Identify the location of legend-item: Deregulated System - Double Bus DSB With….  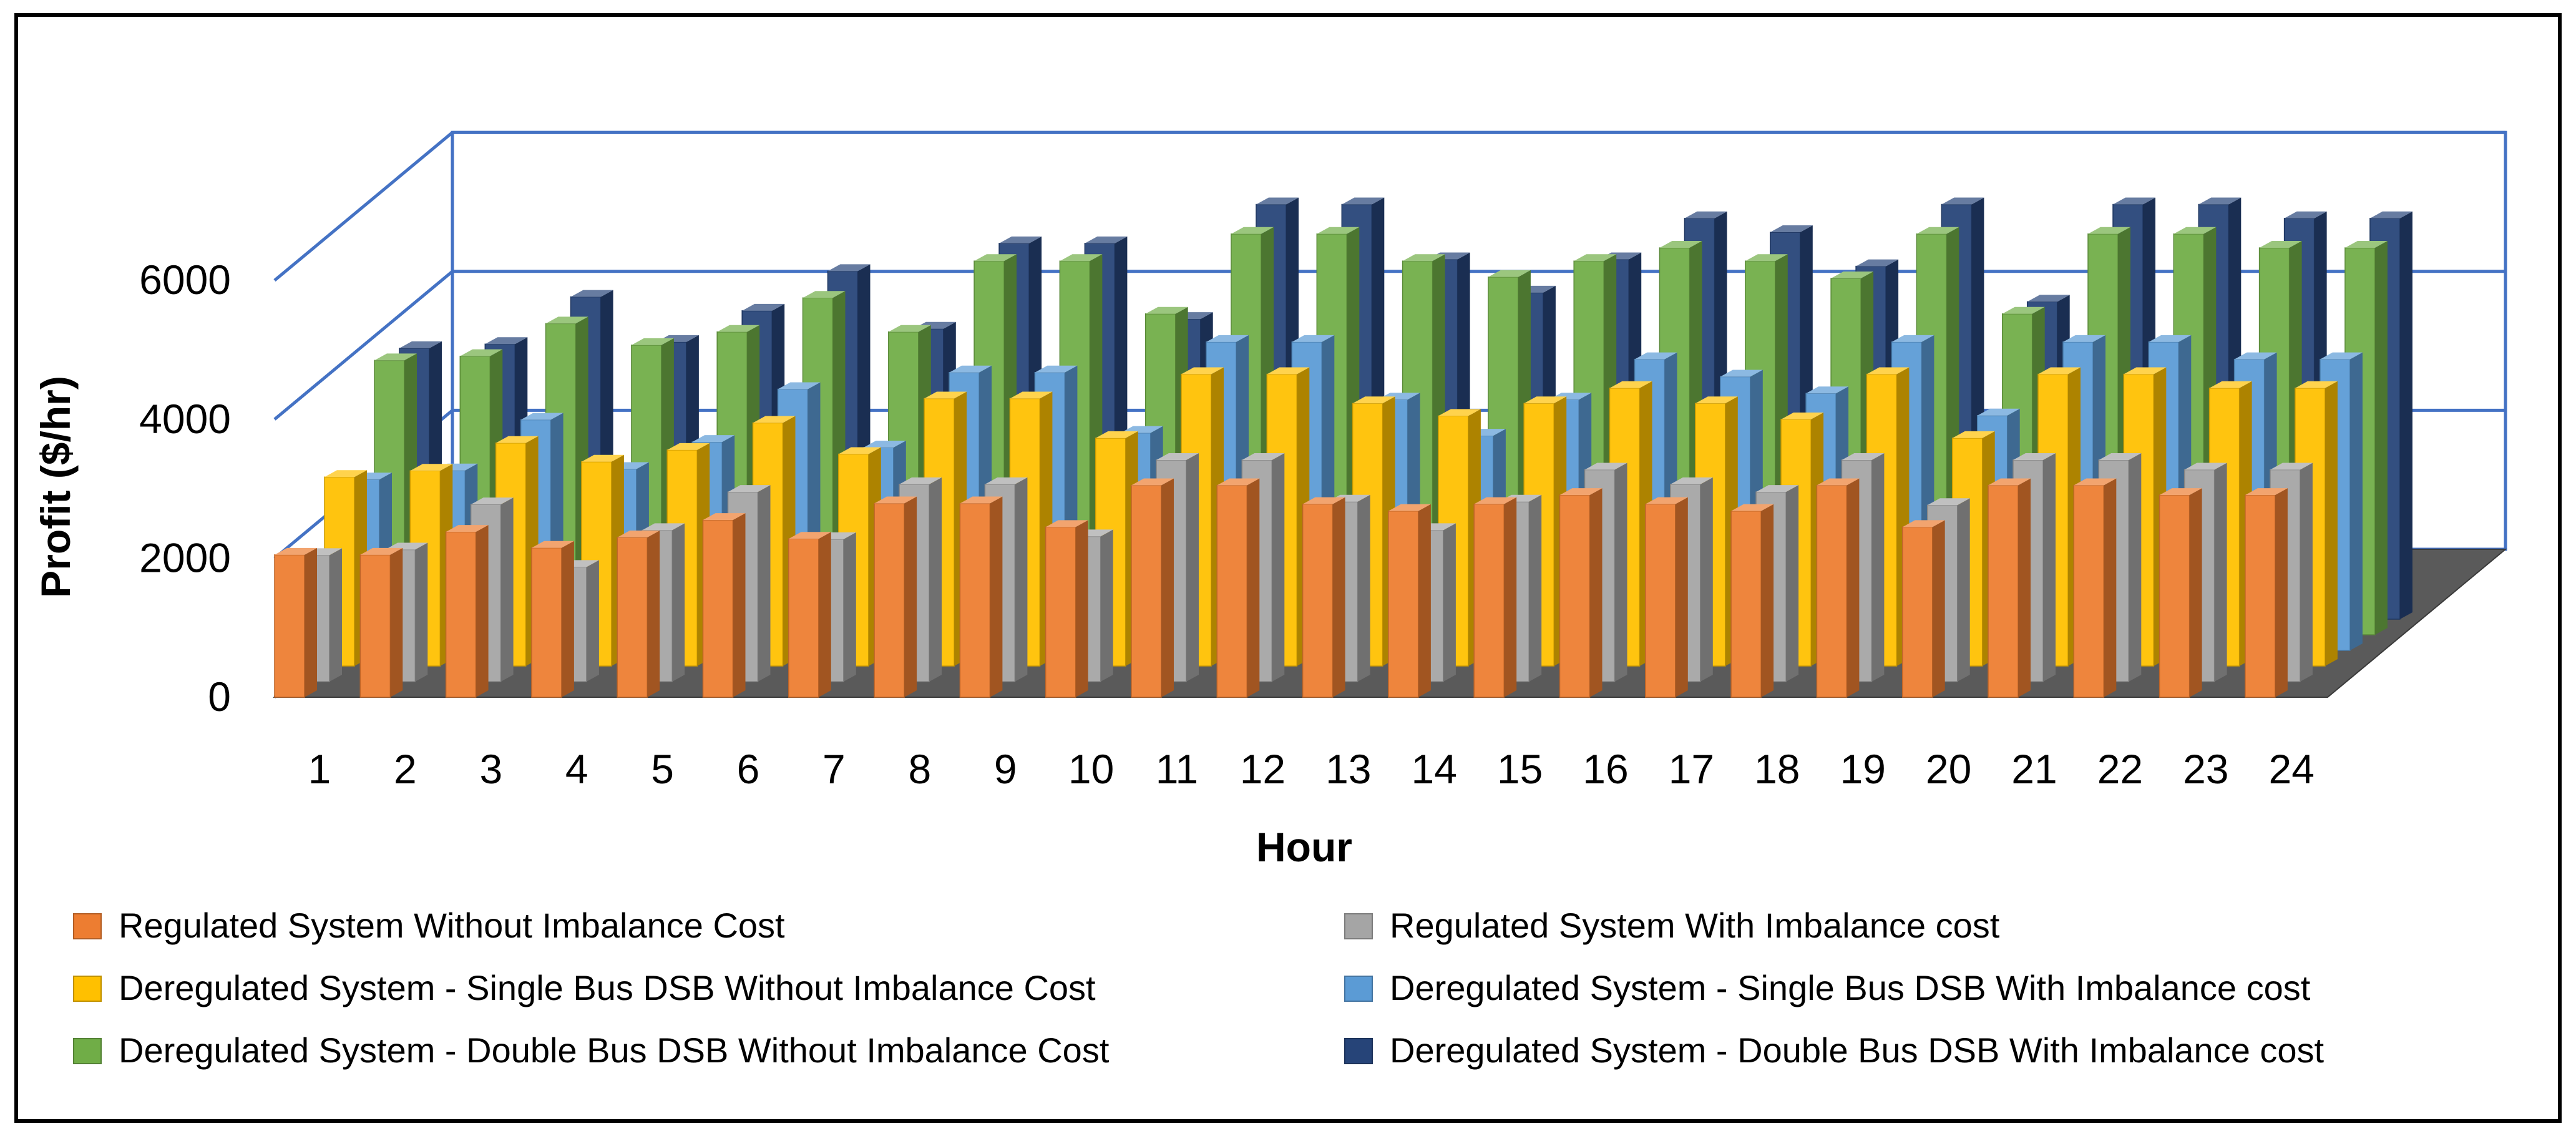
(1834, 1050).